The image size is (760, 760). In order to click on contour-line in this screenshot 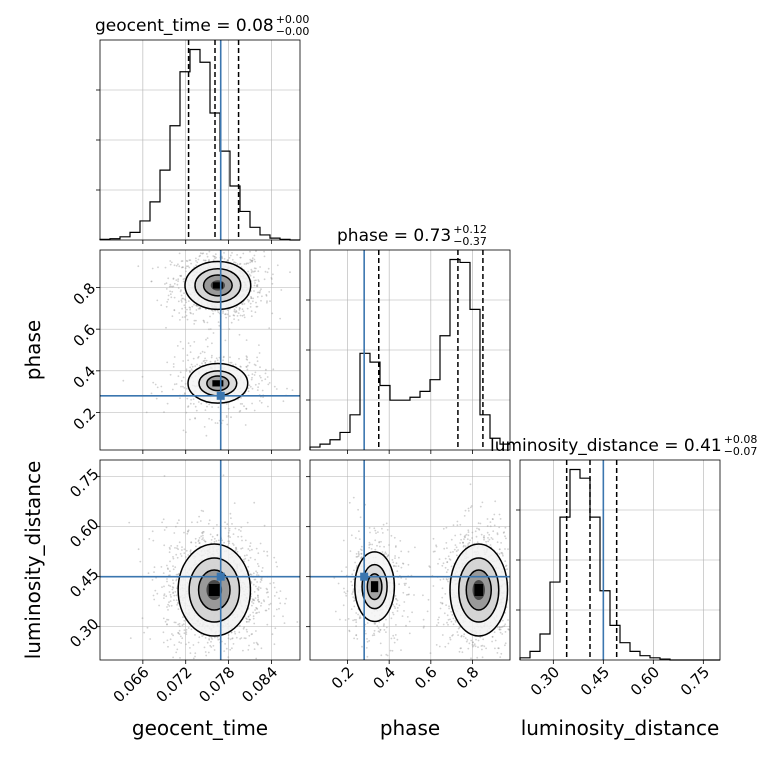, I will do `click(214, 590)`.